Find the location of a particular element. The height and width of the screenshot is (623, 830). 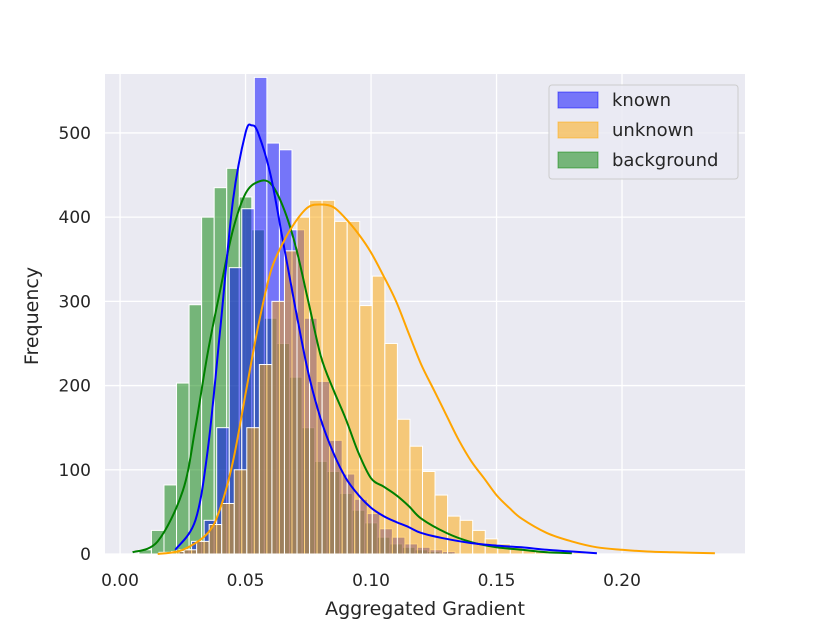

y-tick-label: 0 is located at coordinates (85, 555).